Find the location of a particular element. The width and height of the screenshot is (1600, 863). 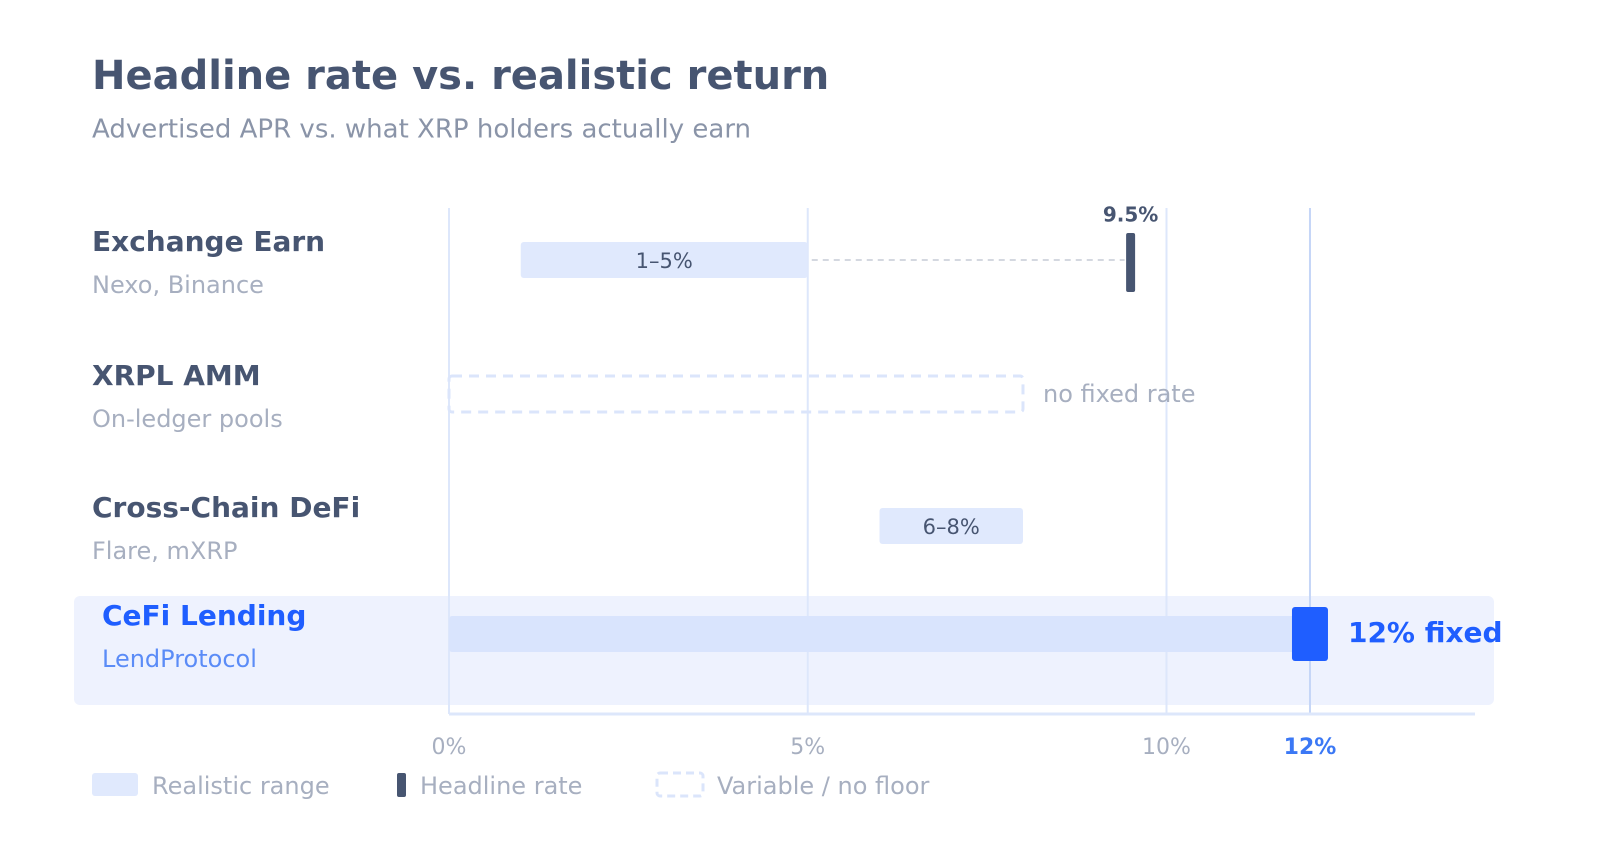

legend-label: Realistic range is located at coordinates (241, 786).